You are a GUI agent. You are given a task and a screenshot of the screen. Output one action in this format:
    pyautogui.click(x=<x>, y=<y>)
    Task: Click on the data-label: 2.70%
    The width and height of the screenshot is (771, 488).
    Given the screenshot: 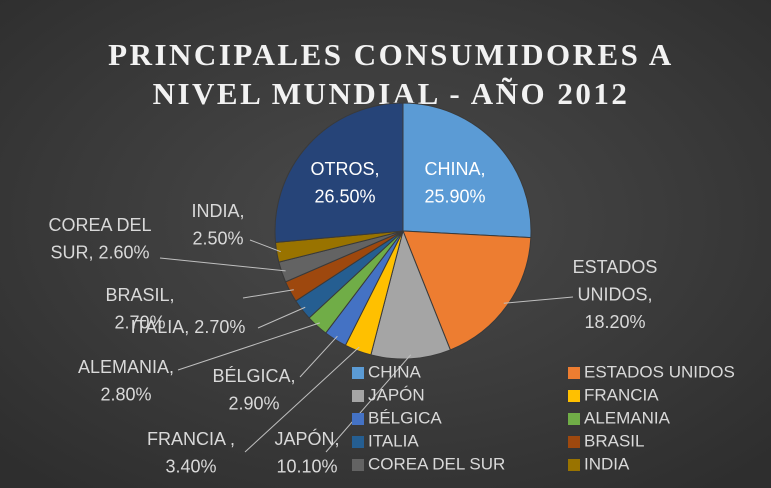 What is the action you would take?
    pyautogui.click(x=139, y=322)
    